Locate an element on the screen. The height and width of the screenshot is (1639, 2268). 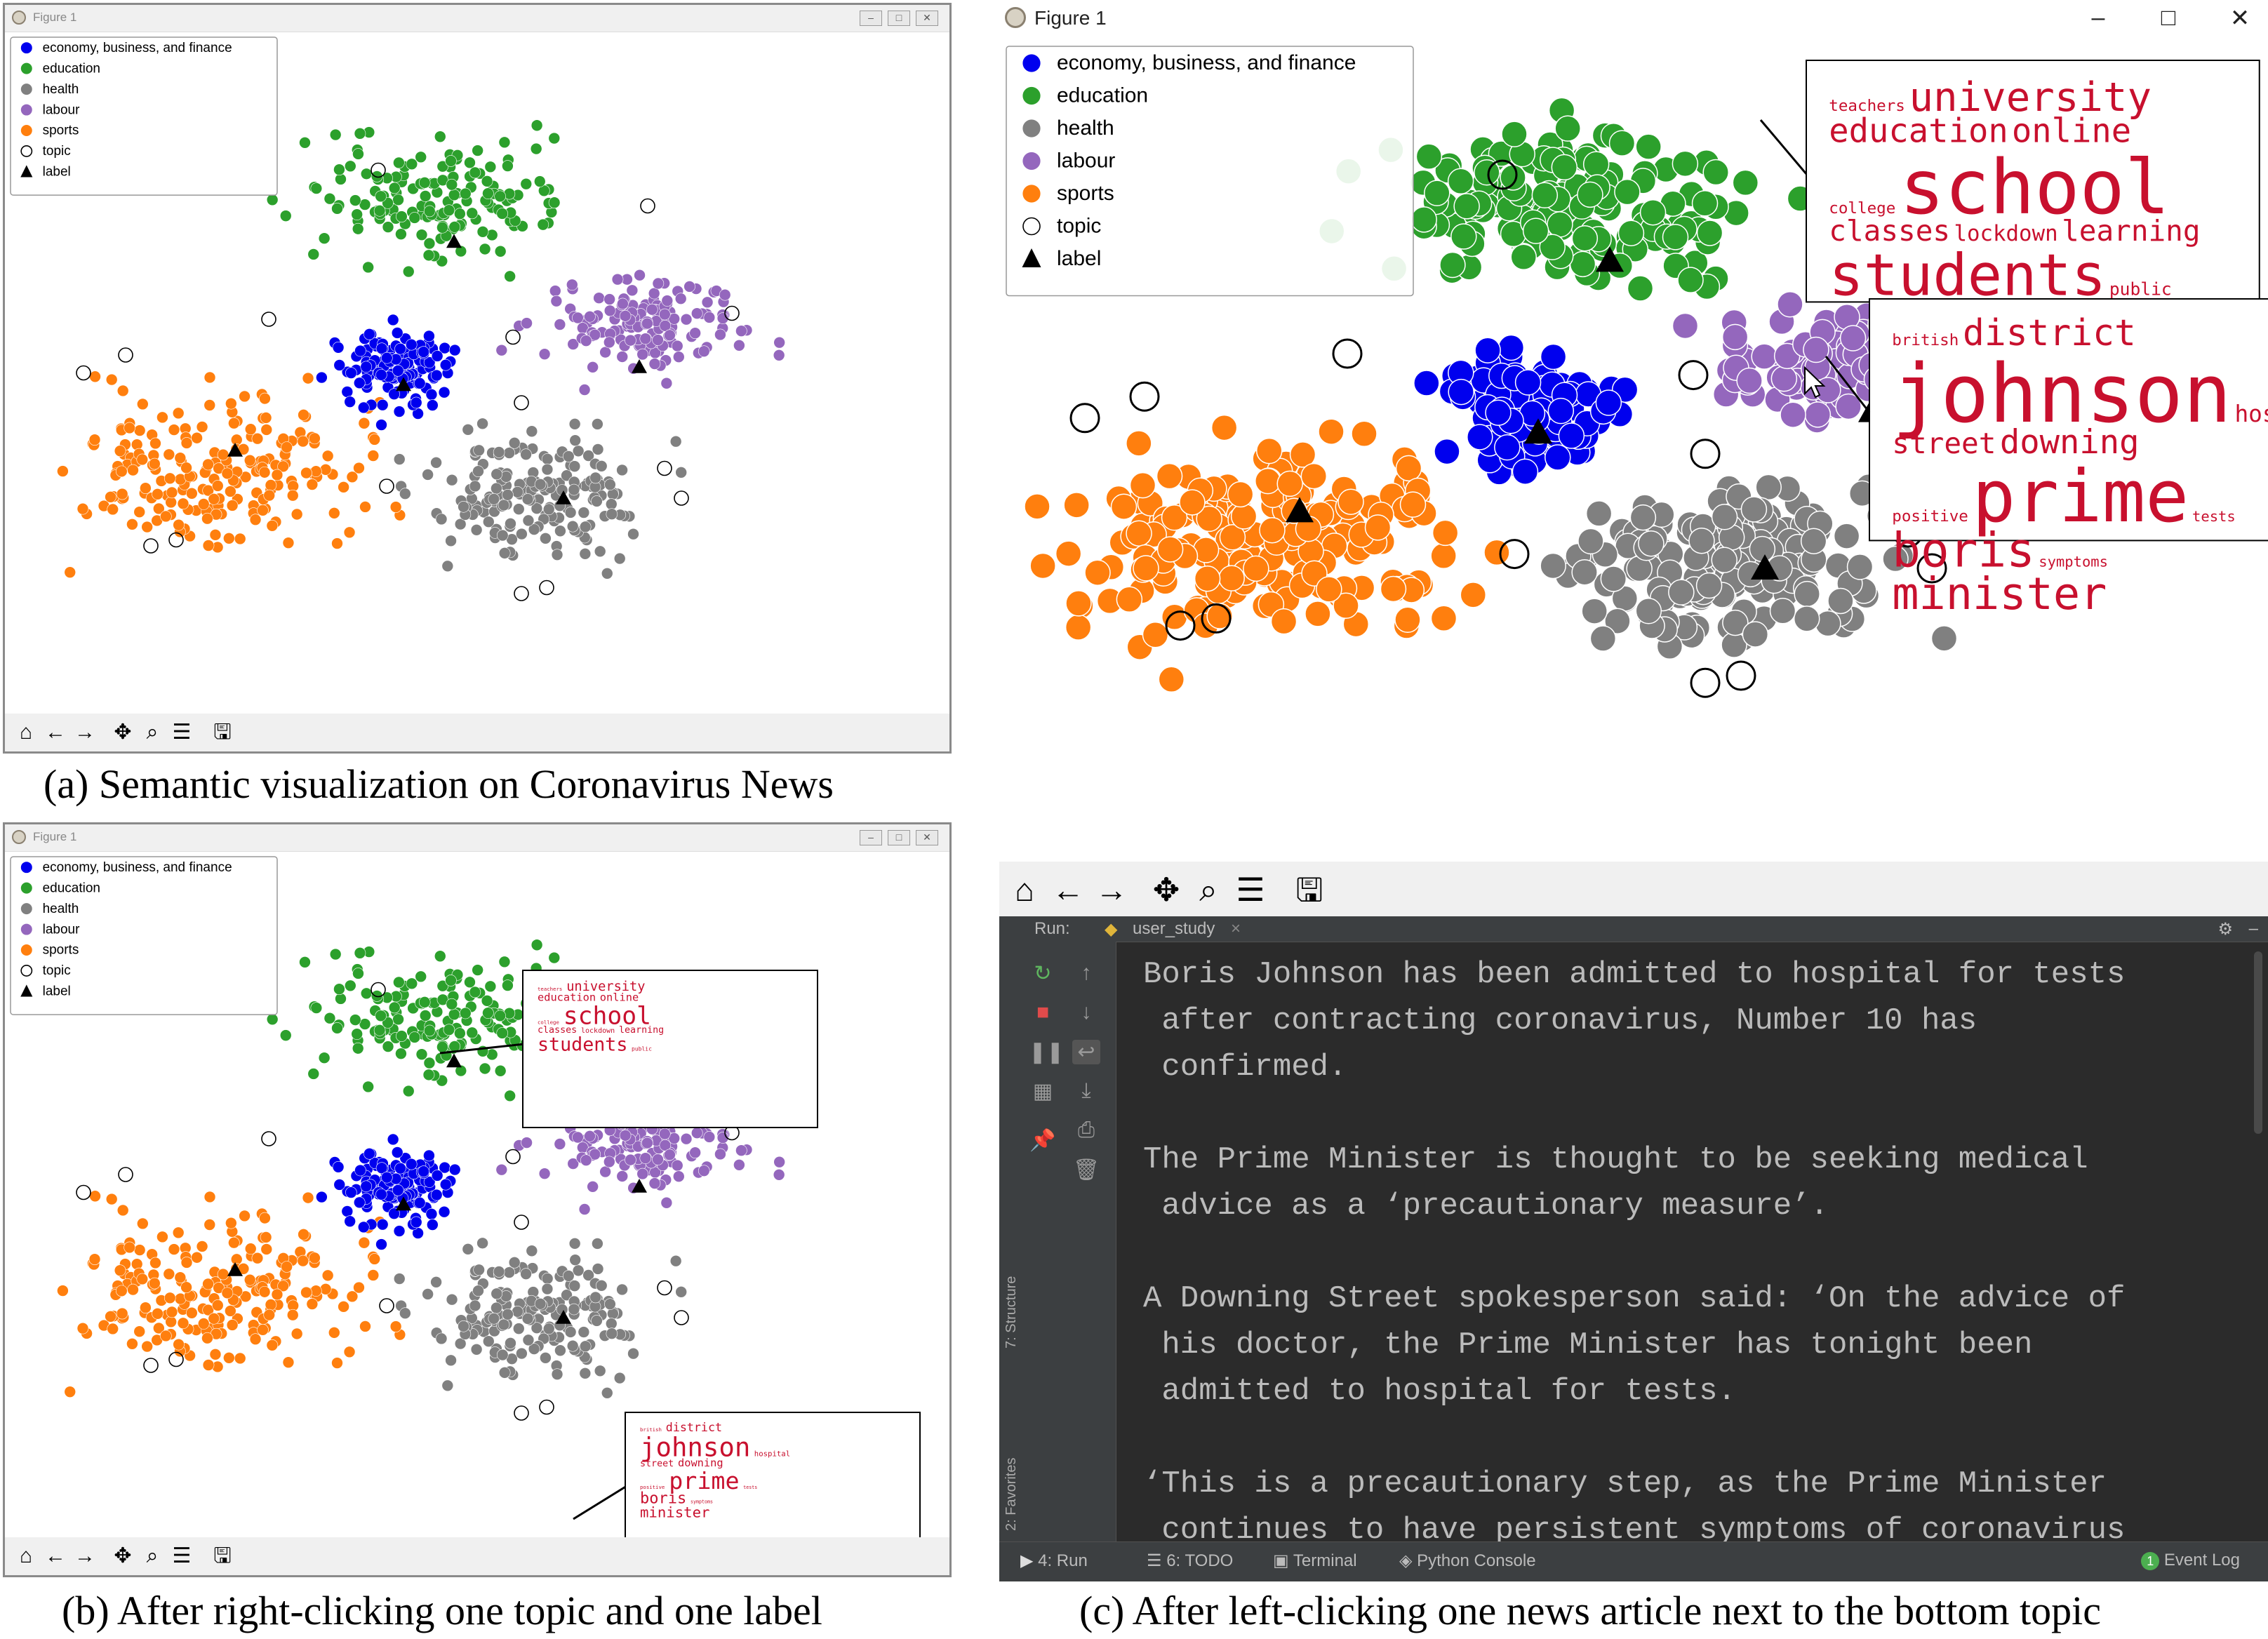
home-icon: ⌂ is located at coordinates (1024, 889).